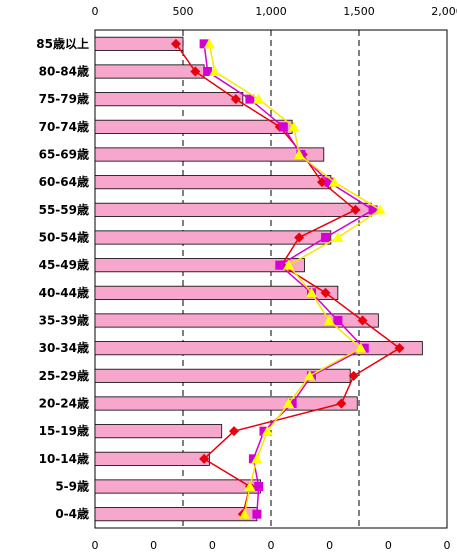 This screenshot has height=555, width=457. I want to click on category-label: 60-64歳, so click(64, 181).